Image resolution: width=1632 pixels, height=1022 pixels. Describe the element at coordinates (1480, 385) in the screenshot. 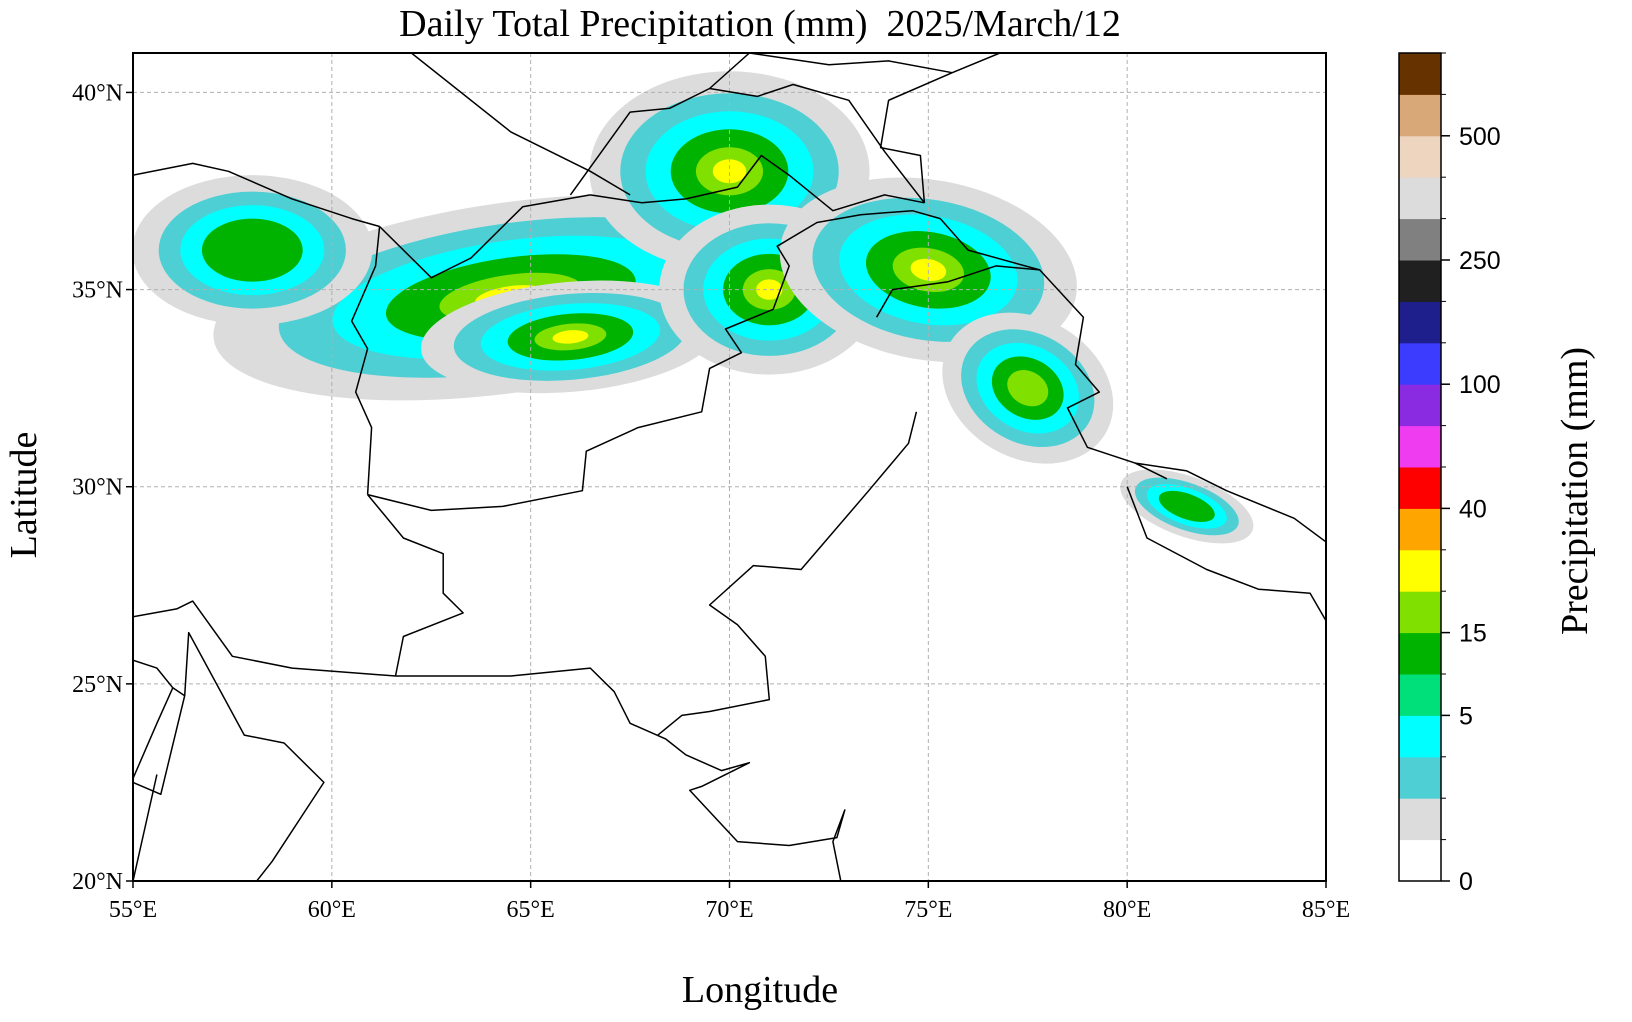

I see `colorbar-tick-label: 100` at that location.